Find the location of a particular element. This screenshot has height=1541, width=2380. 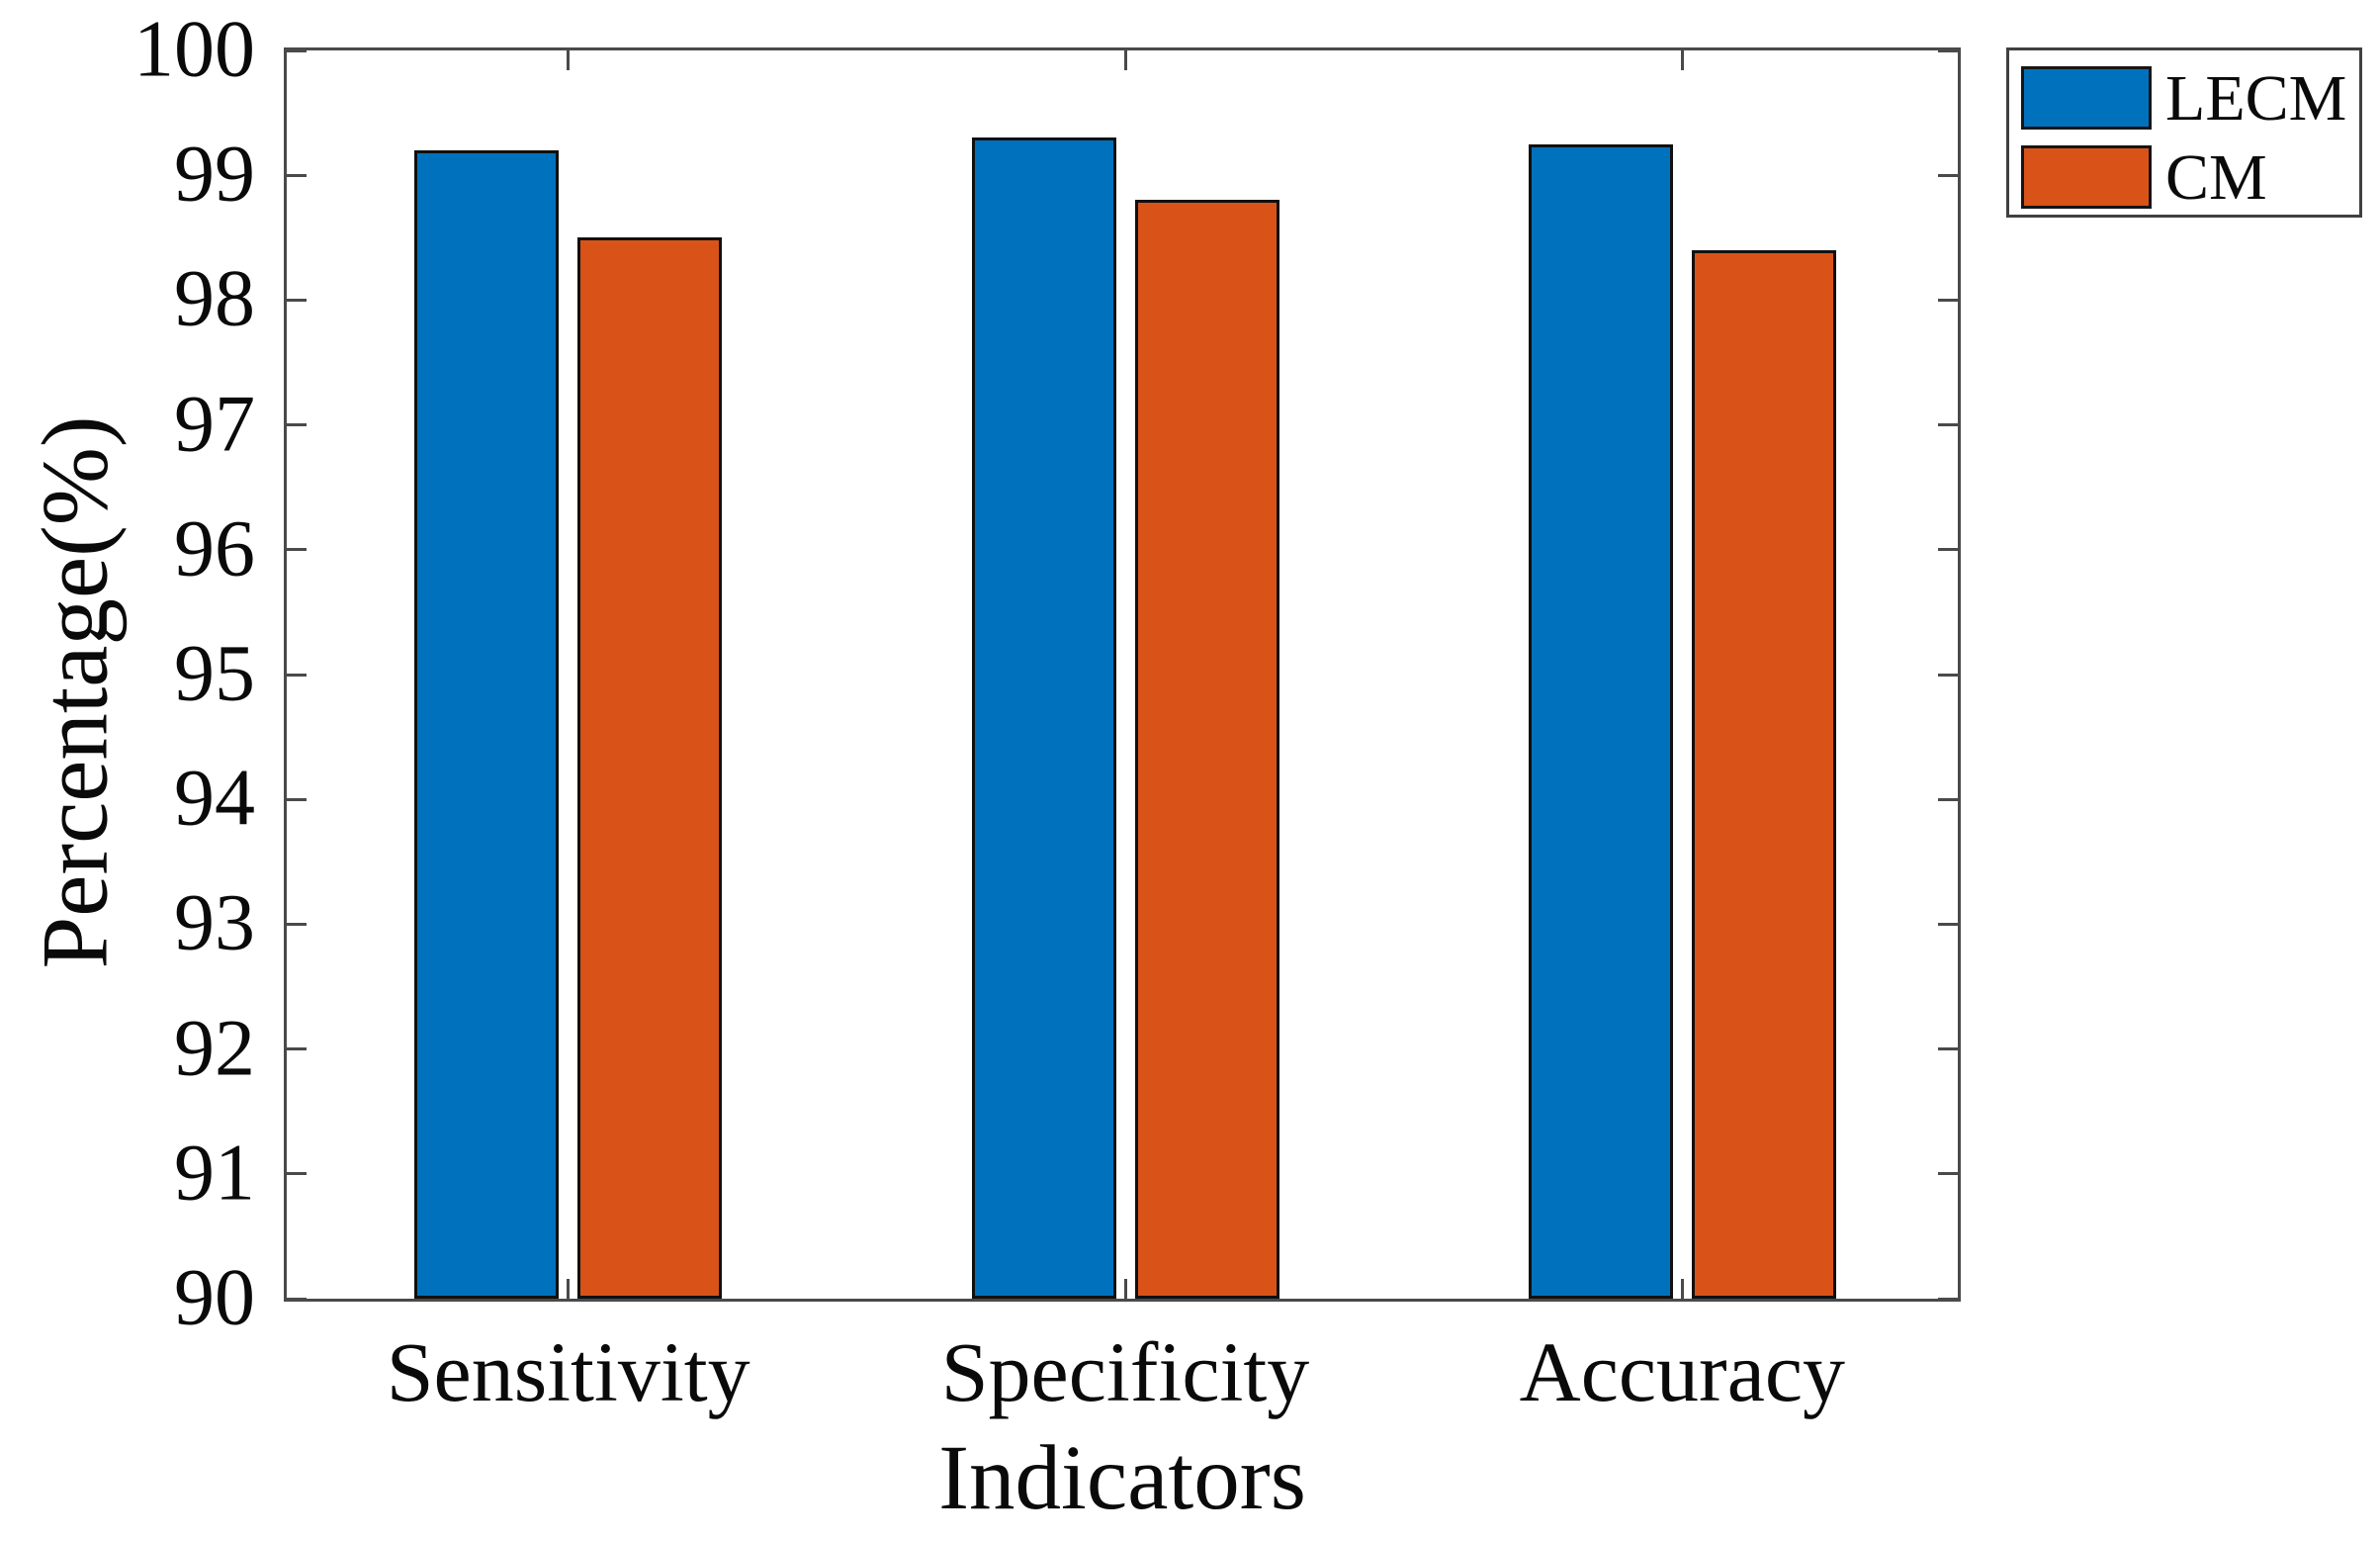

y-tick-label: 90 is located at coordinates (214, 1296).